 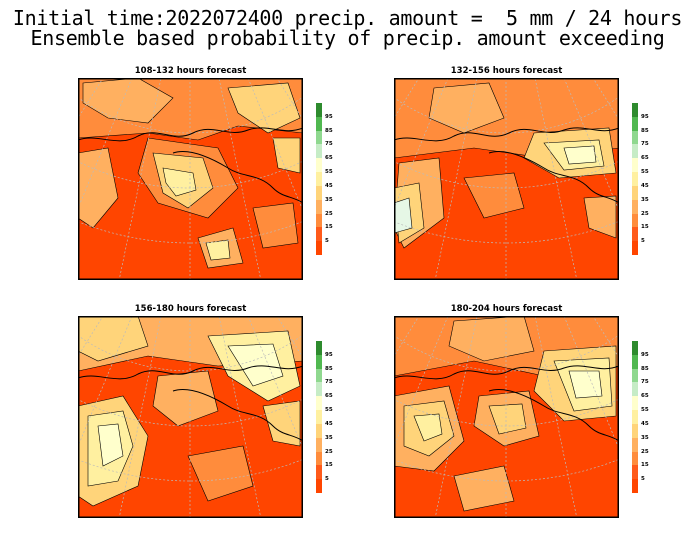 I want to click on panel-title: 180-204 hours forecast, so click(x=506, y=309).